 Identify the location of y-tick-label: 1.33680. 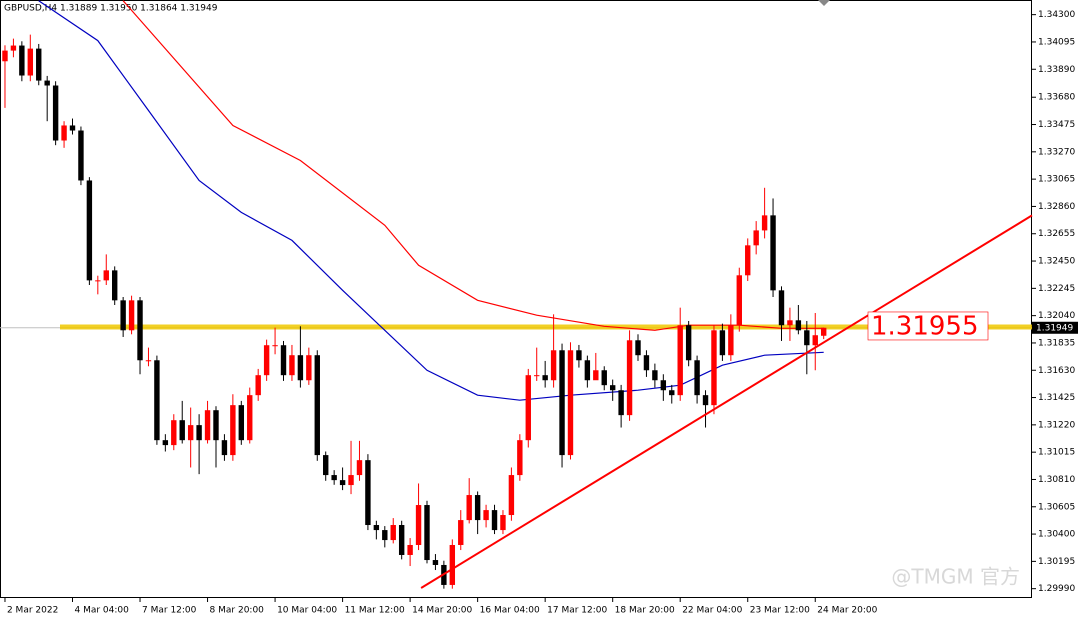
(1056, 98).